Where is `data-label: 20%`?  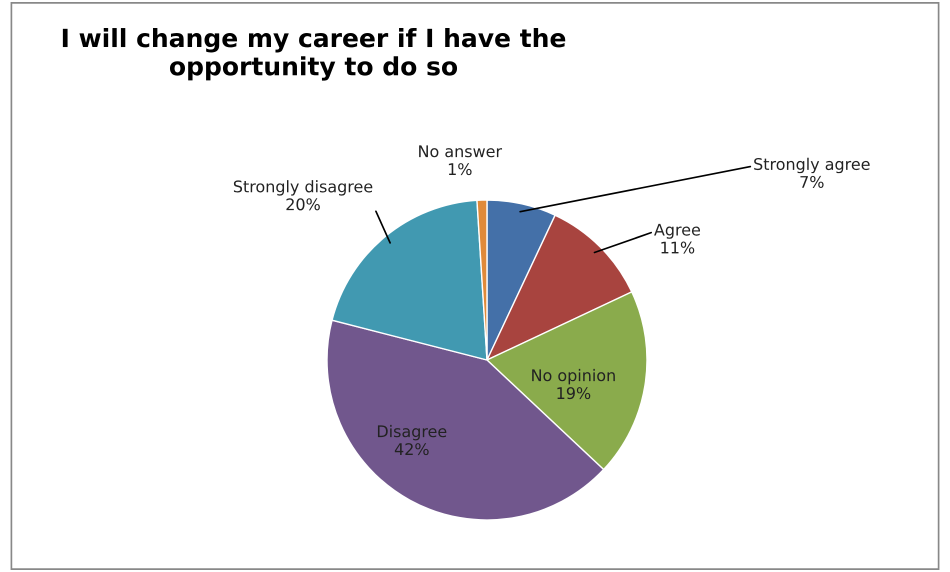 data-label: 20% is located at coordinates (303, 204).